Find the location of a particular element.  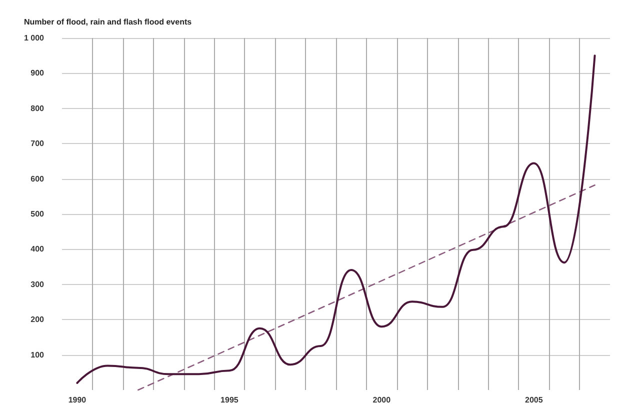

y-tick-label: 200 is located at coordinates (37, 319).